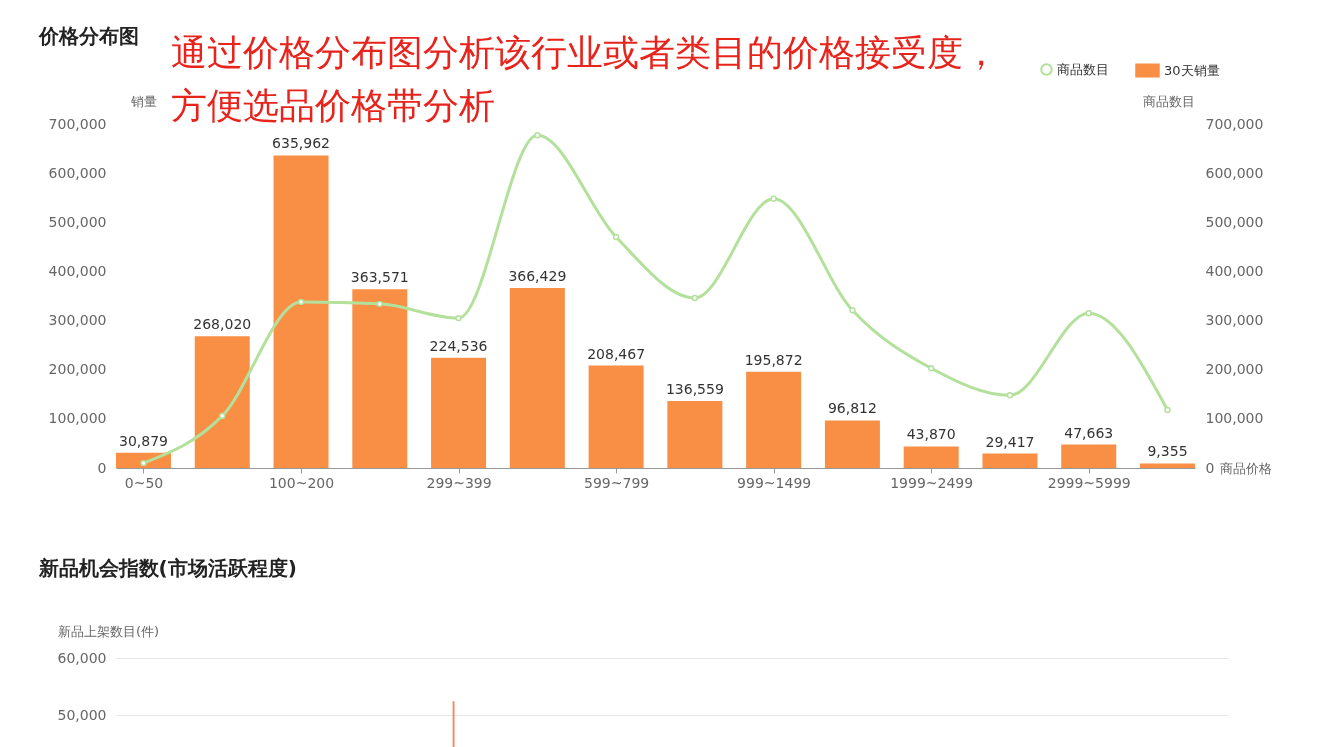  Describe the element at coordinates (852, 408) in the screenshot. I see `data-label: 96,812` at that location.